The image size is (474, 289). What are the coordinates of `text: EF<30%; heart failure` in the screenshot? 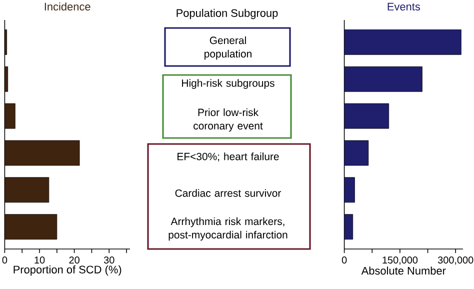 It's located at (228, 157).